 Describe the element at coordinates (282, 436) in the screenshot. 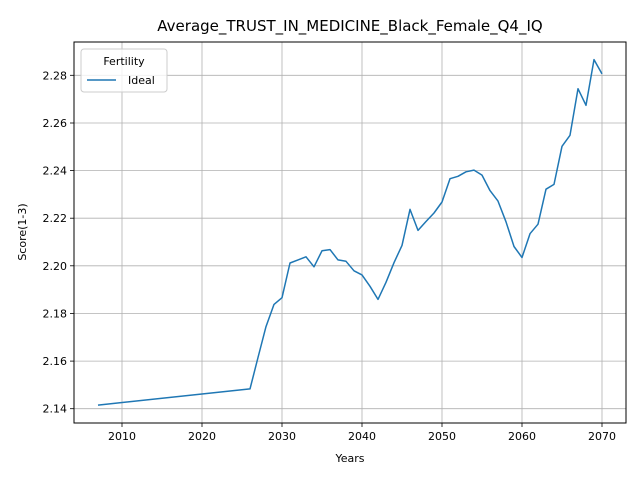

I see `x-tick-label: 2030` at that location.